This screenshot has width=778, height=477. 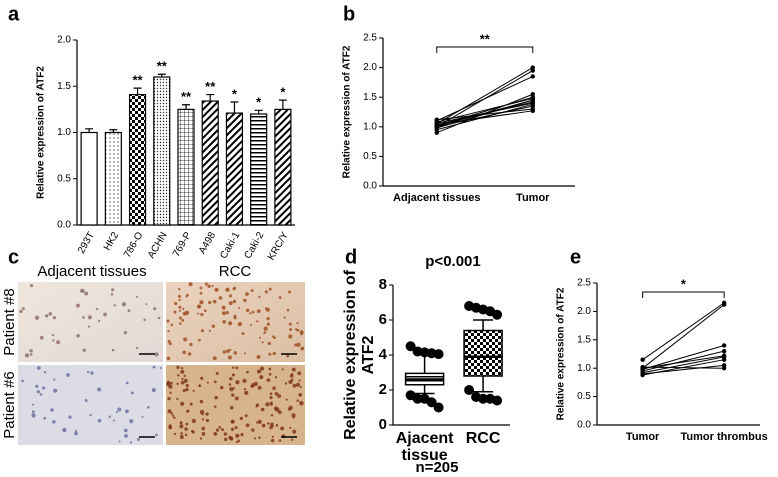 What do you see at coordinates (483, 353) in the screenshot?
I see `box` at bounding box center [483, 353].